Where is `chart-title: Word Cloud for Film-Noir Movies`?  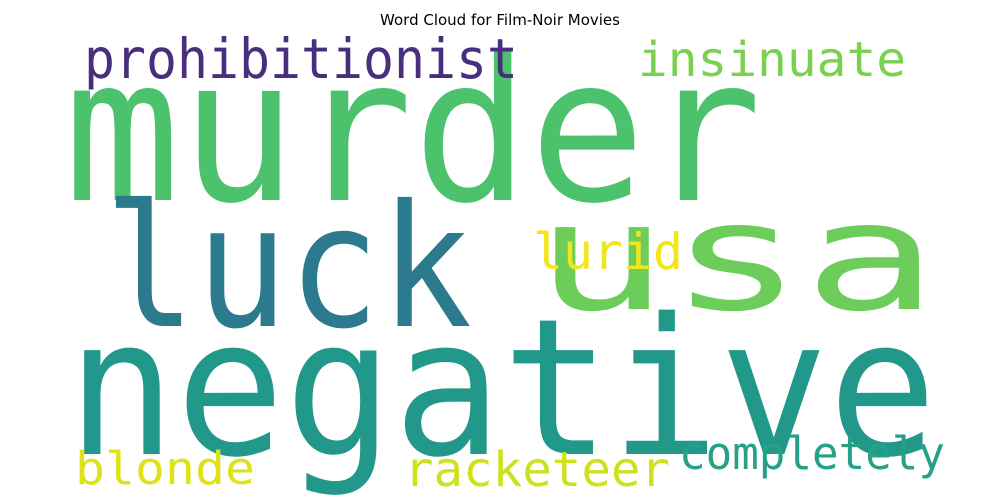 chart-title: Word Cloud for Film-Noir Movies is located at coordinates (500, 20).